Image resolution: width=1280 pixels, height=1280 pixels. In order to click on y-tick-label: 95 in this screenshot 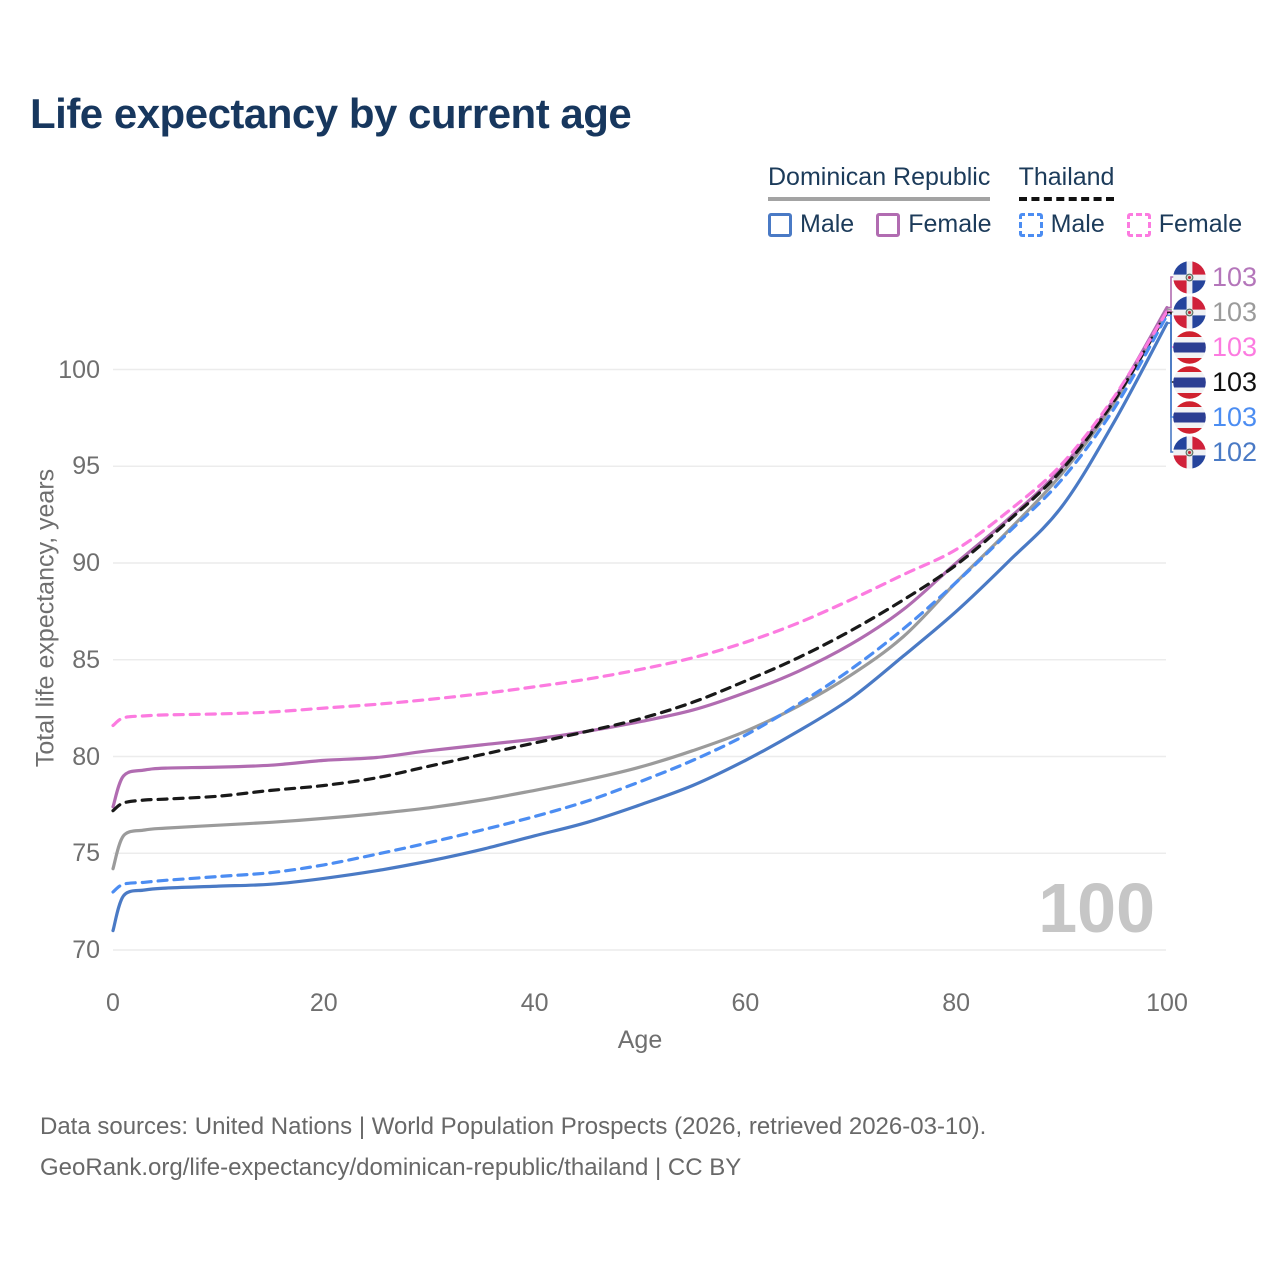, I will do `click(86, 466)`.